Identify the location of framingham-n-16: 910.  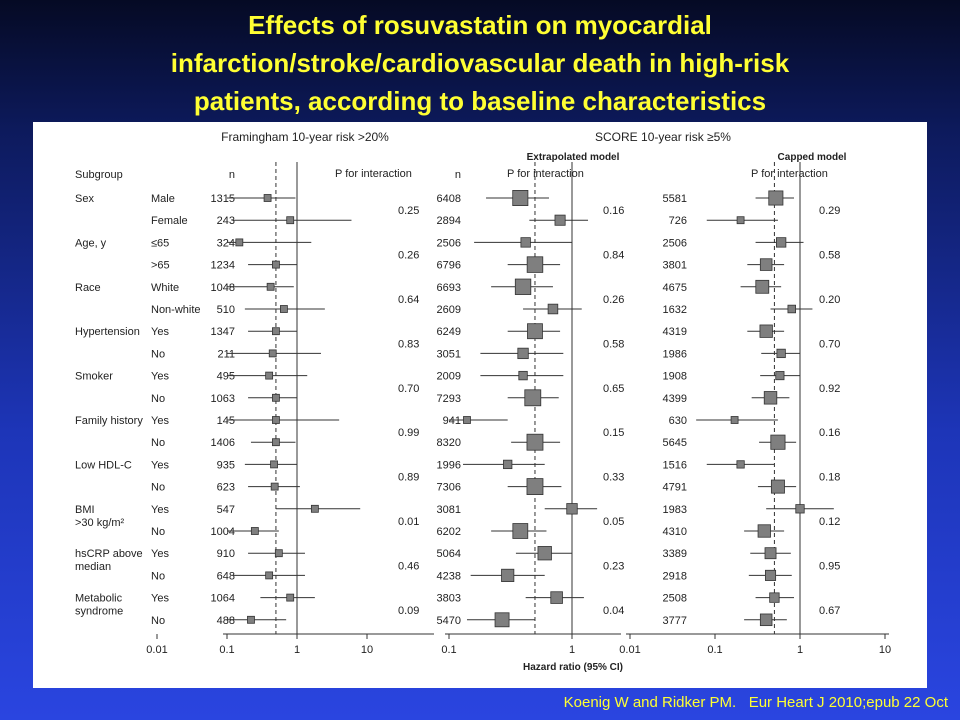
(226, 554).